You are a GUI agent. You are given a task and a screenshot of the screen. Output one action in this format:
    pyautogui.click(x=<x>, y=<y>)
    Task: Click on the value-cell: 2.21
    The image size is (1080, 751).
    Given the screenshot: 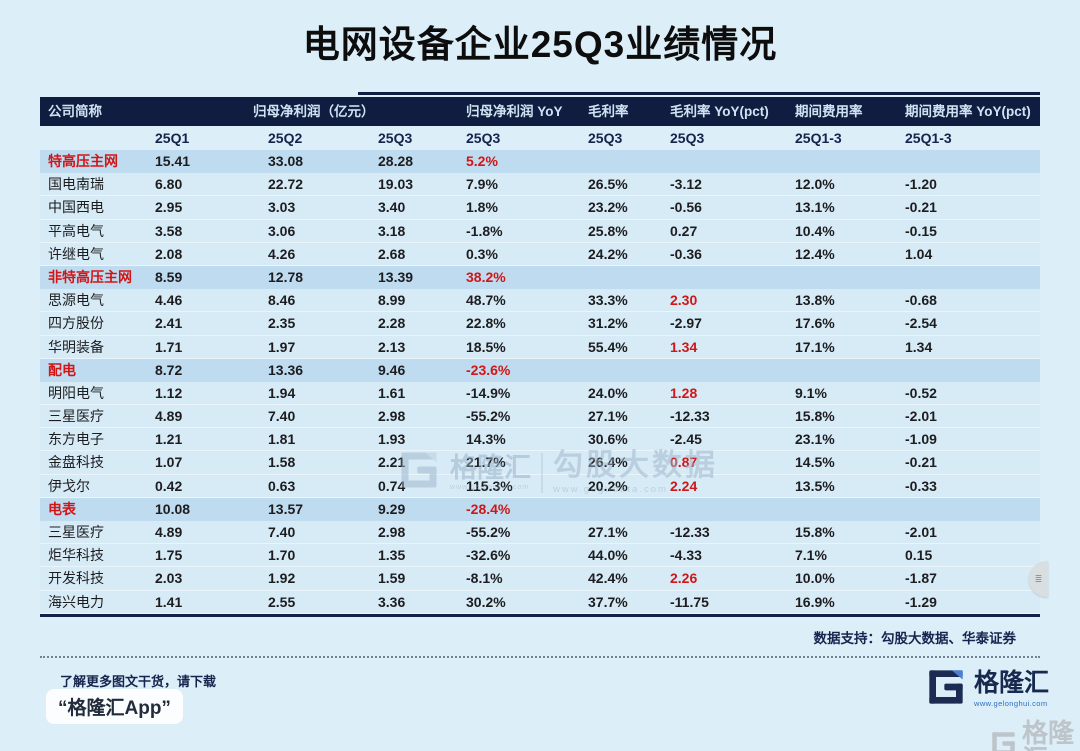 What is the action you would take?
    pyautogui.click(x=392, y=462)
    